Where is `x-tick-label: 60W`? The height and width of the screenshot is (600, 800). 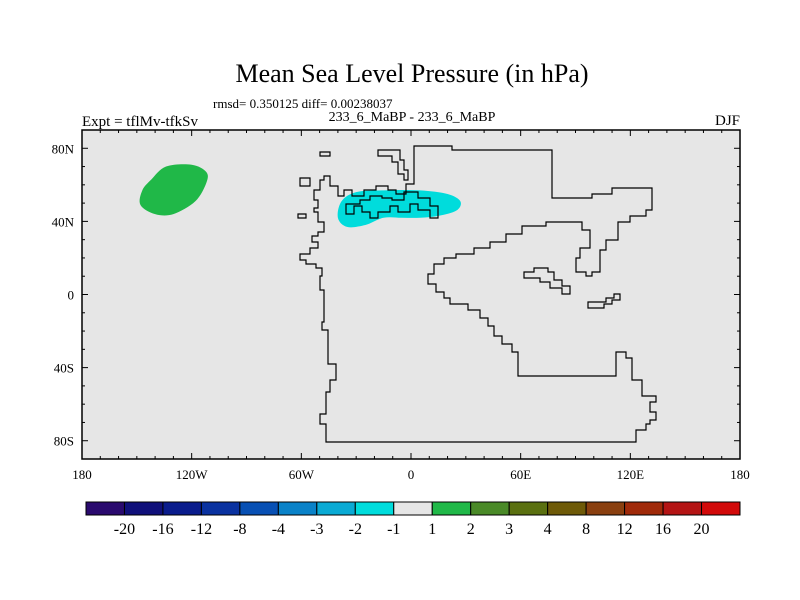
x-tick-label: 60W is located at coordinates (302, 474).